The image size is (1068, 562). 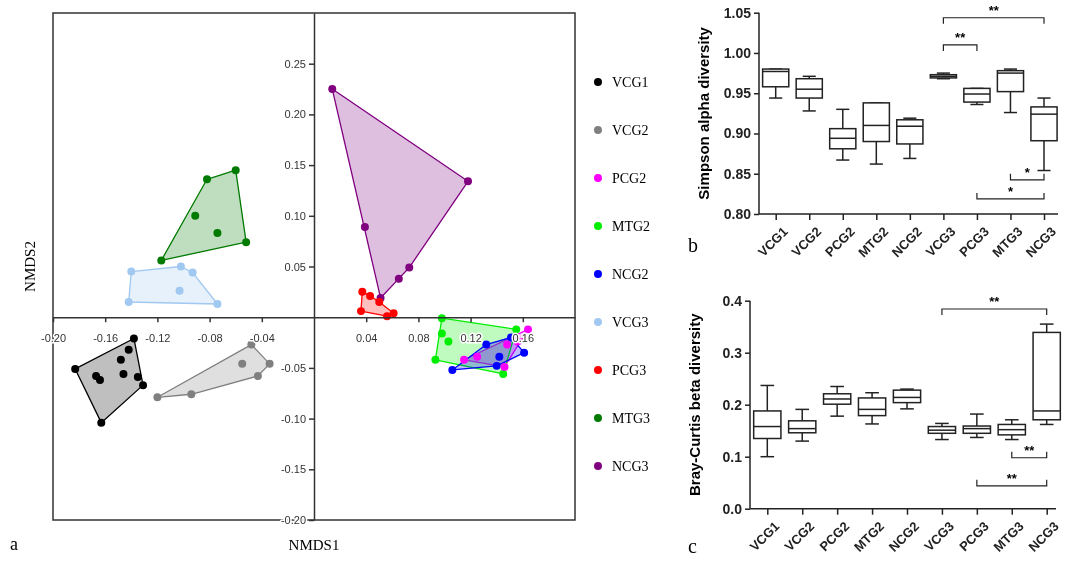 What do you see at coordinates (471, 338) in the screenshot?
I see `x-tick-label: 0.12` at bounding box center [471, 338].